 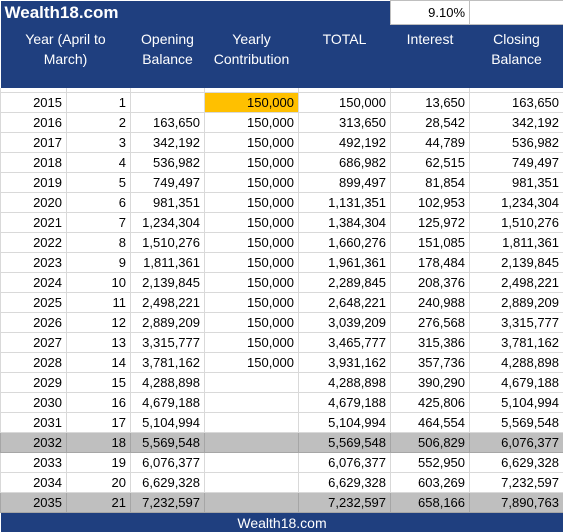 I want to click on closing-balance-cell: 1,234,304, so click(x=516, y=203).